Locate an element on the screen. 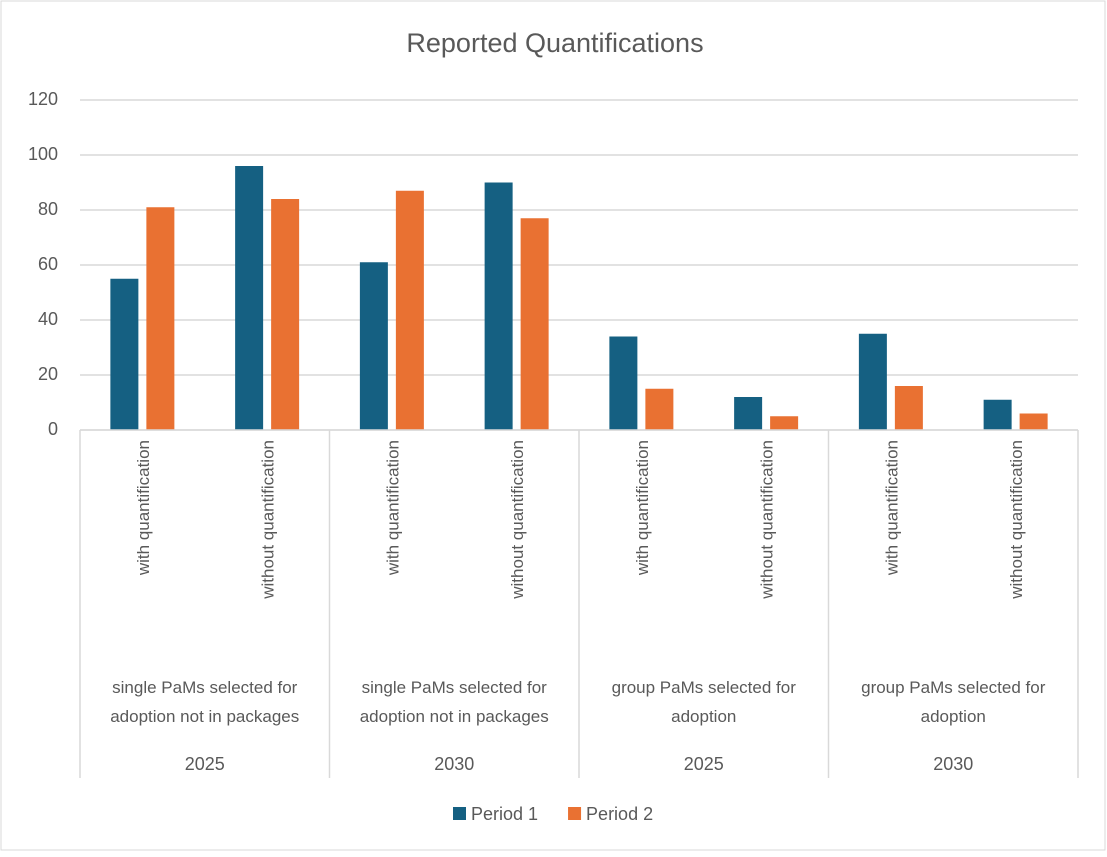 Image resolution: width=1107 pixels, height=857 pixels. y-tick-label: 60 is located at coordinates (48, 264).